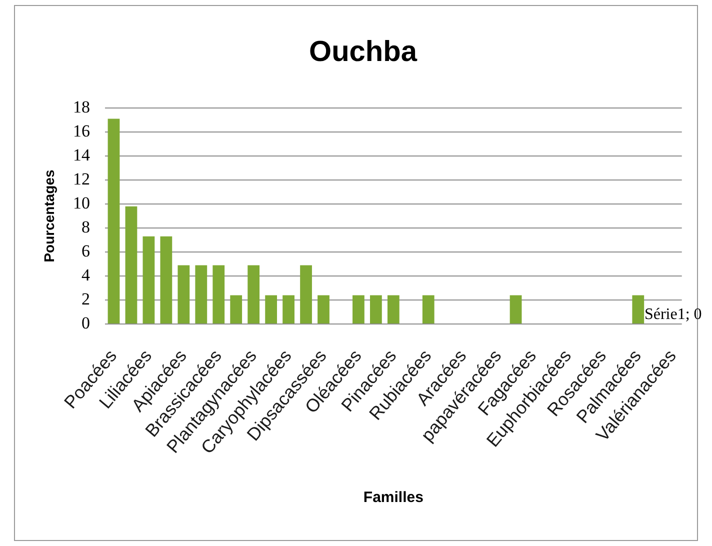  Describe the element at coordinates (81, 154) in the screenshot. I see `y-tick-label: 14` at that location.